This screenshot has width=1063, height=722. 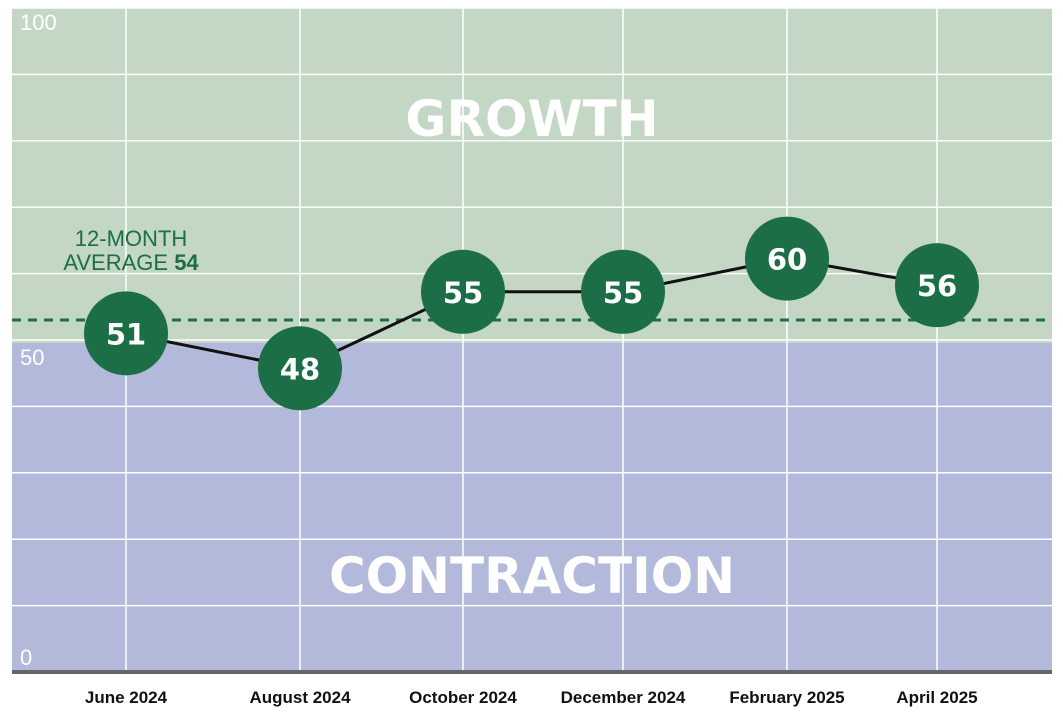 I want to click on growth-zone-label: GROWTH, so click(x=531, y=119).